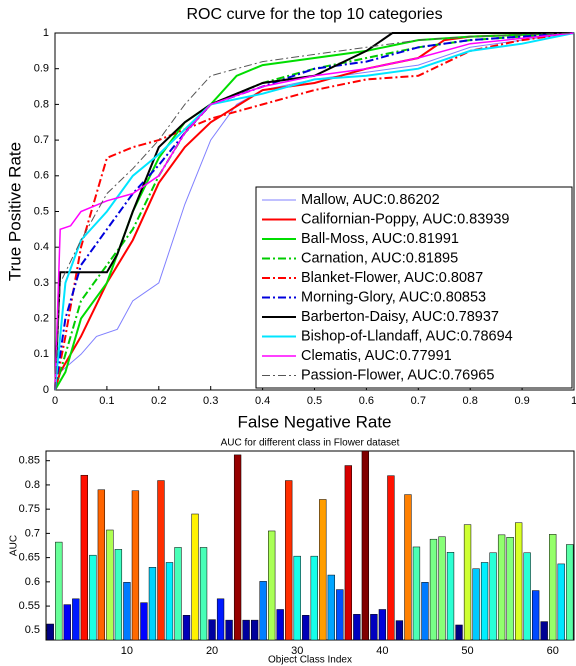 Image resolution: width=576 pixels, height=666 pixels. I want to click on legend-label: Blanket-Flower, AUC:0.8087, so click(392, 278).